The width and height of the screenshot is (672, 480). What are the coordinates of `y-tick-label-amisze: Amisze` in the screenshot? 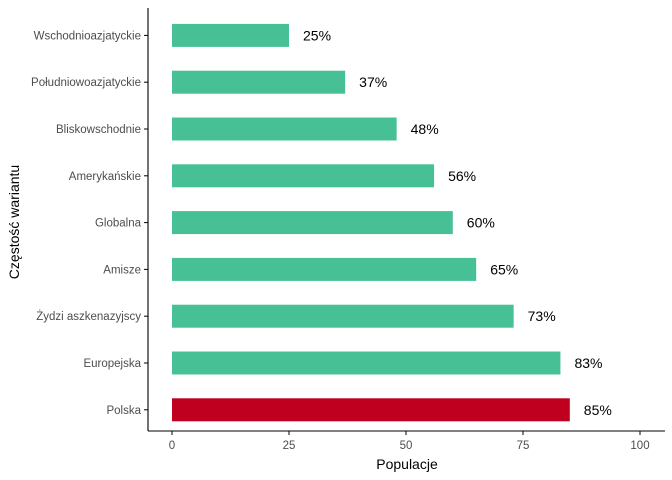 It's located at (122, 270).